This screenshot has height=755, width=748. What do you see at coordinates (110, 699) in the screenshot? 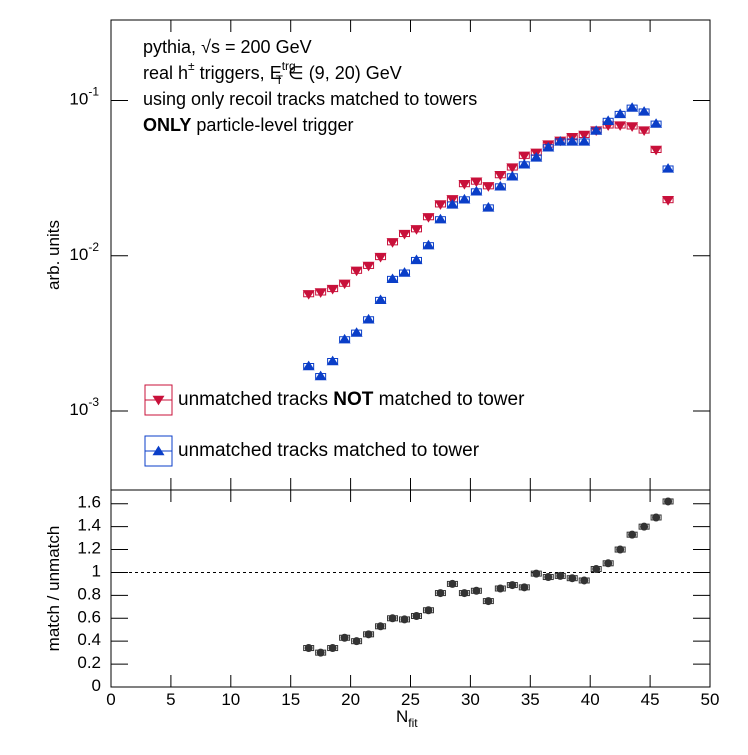
I see `x-tick-label: 0` at bounding box center [110, 699].